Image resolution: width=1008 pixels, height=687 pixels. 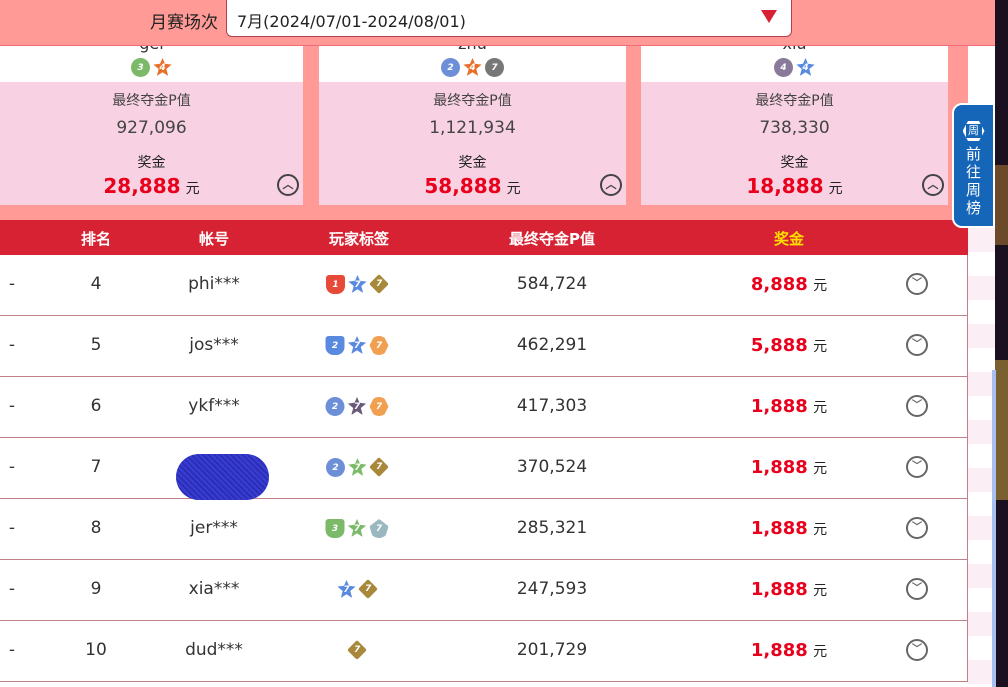 I want to click on score: 417,303, so click(x=552, y=406).